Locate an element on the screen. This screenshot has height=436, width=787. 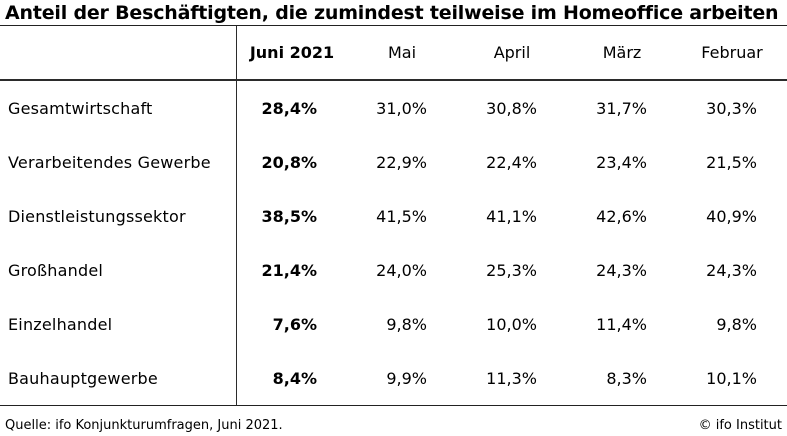
value-cell: 9,9% is located at coordinates (402, 378).